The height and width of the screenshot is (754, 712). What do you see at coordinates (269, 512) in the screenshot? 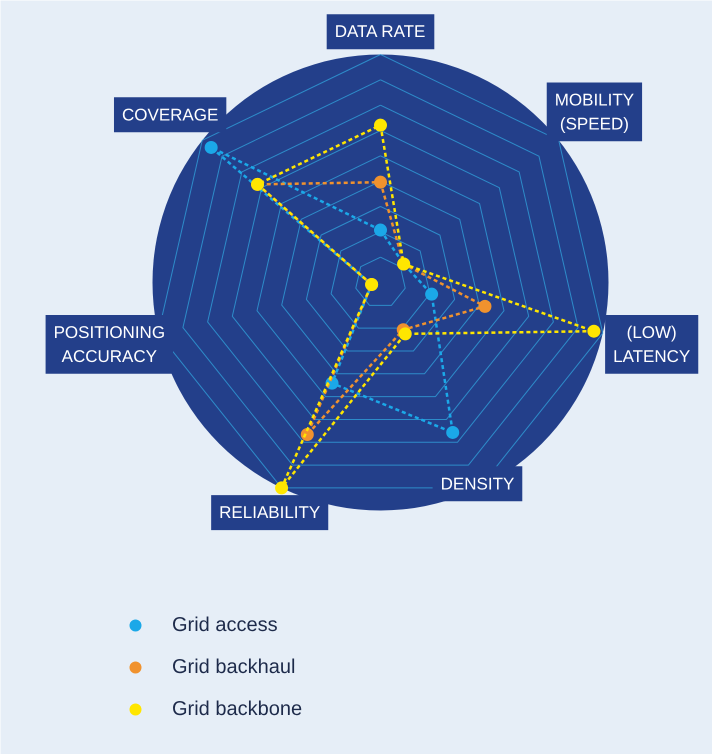
I see `spoke-label: RELIABILITY` at bounding box center [269, 512].